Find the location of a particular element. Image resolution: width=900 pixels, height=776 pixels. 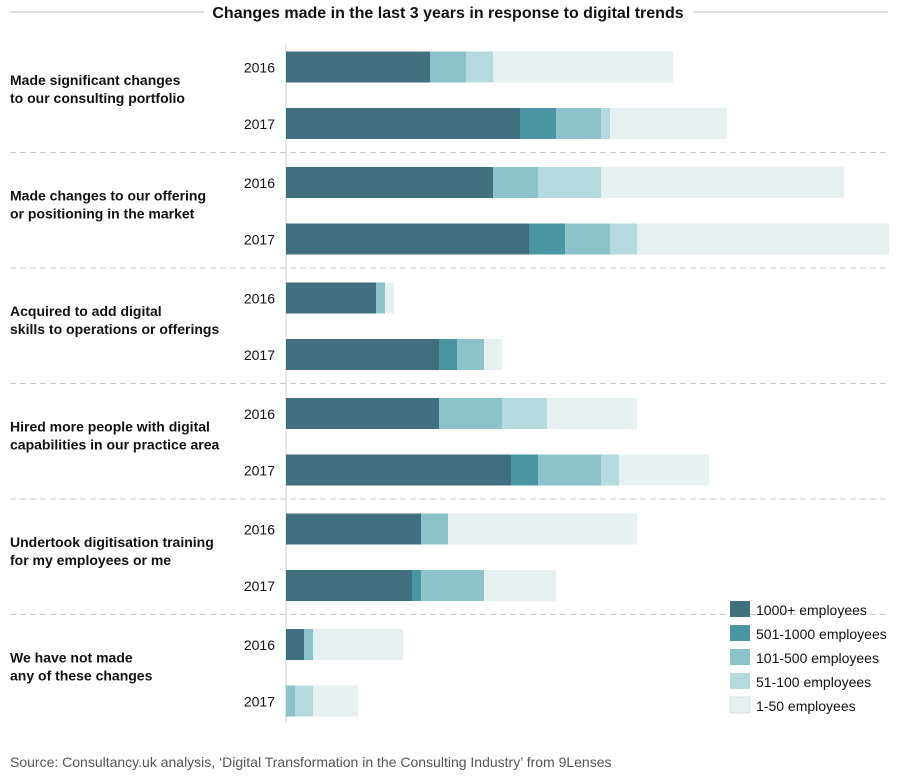

category-label: Acquired to add digital is located at coordinates (86, 311).